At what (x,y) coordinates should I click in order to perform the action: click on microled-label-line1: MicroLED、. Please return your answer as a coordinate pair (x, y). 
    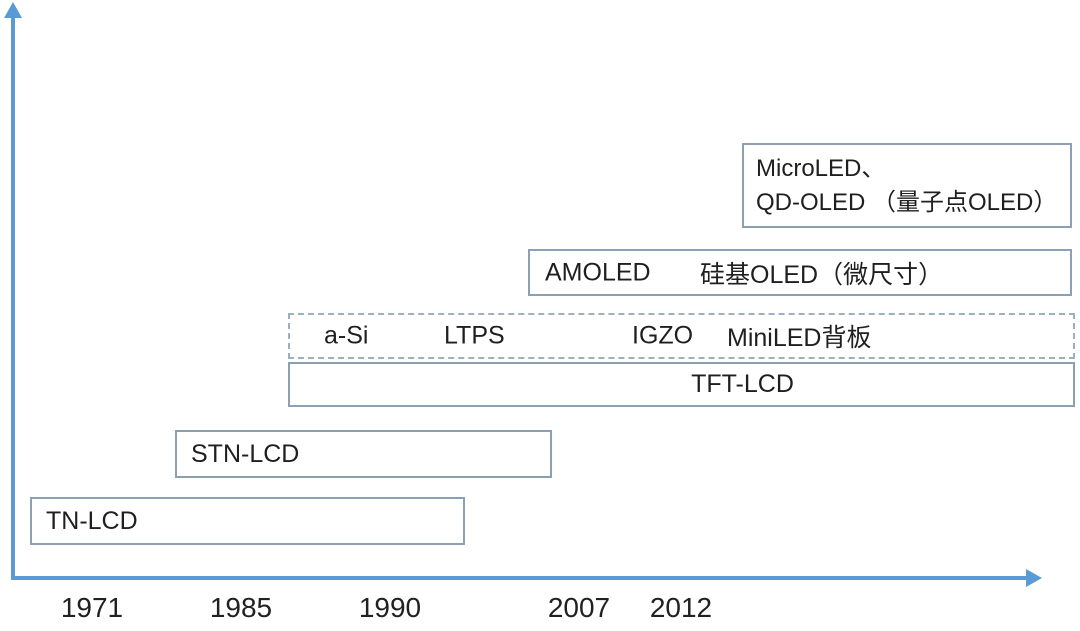
    Looking at the image, I should click on (821, 168).